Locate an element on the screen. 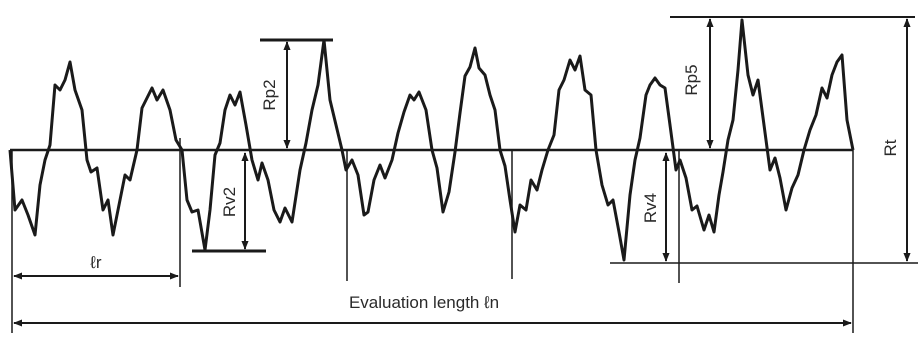 This screenshot has width=922, height=337. rv4-label: Rv4 is located at coordinates (650, 208).